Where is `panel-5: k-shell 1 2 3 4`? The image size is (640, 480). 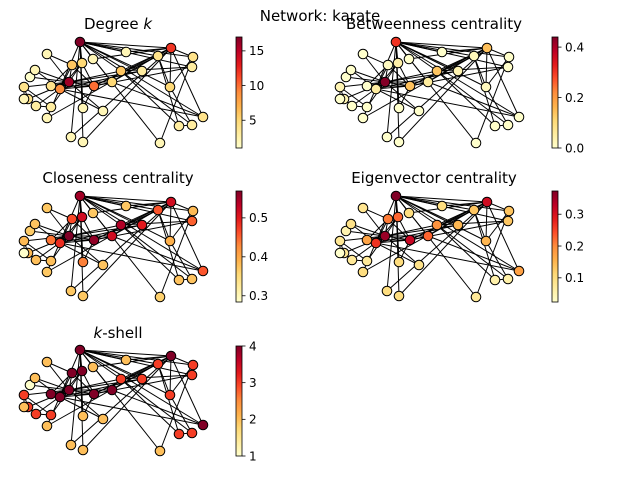
panel-5: k-shell 1 2 3 4 is located at coordinates (137, 393).